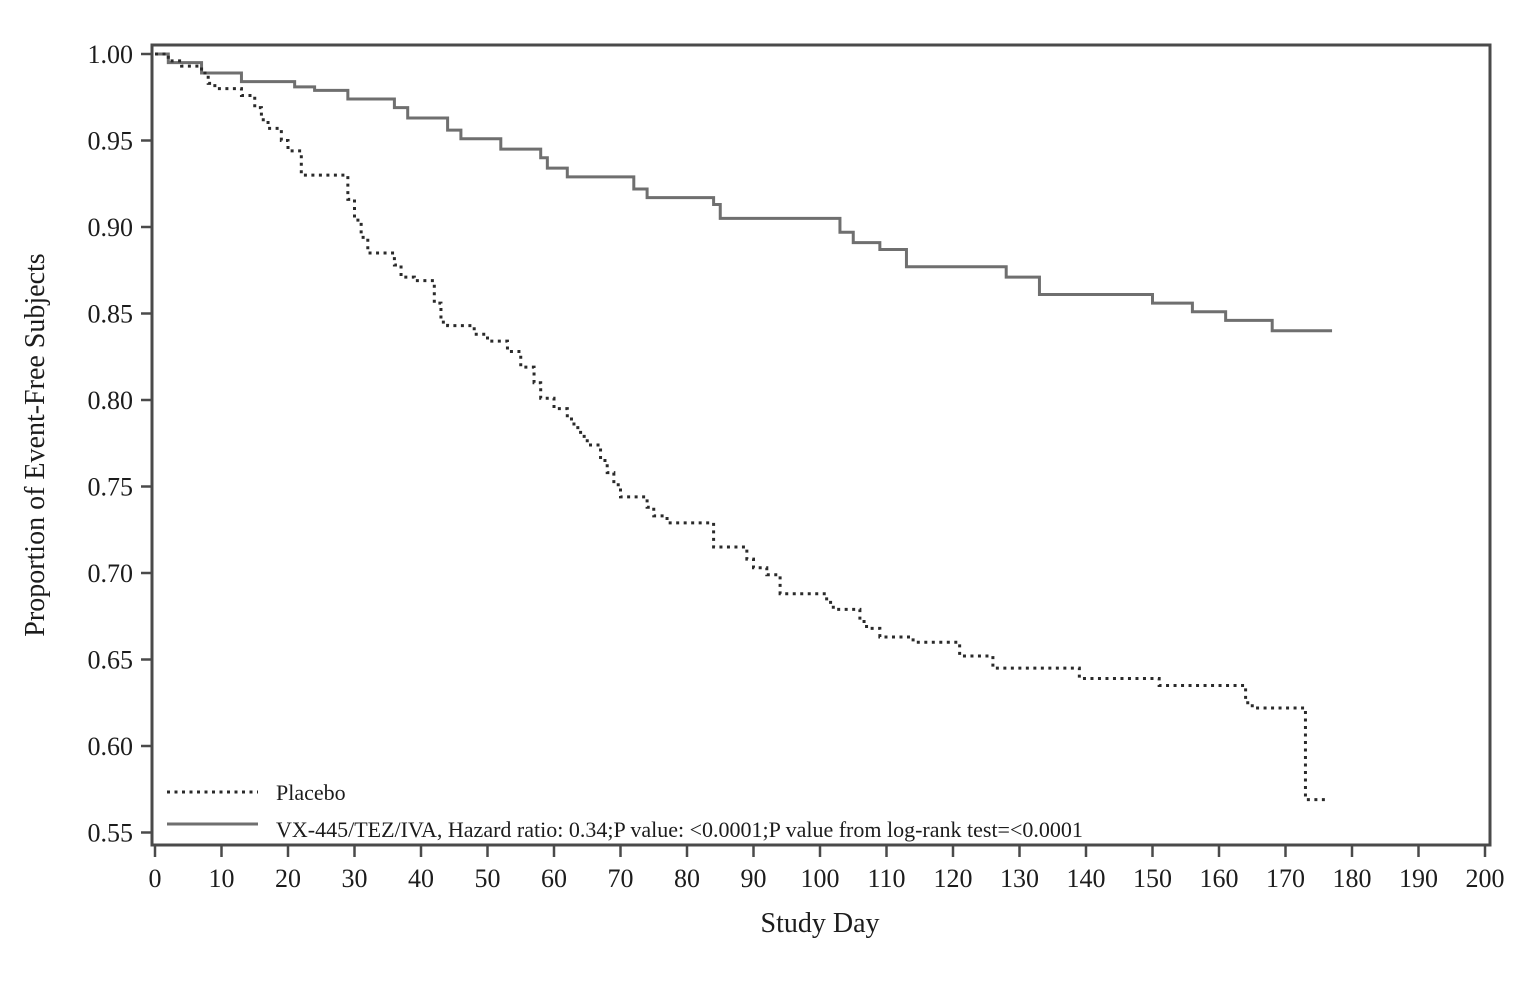 The height and width of the screenshot is (986, 1530). Describe the element at coordinates (820, 923) in the screenshot. I see `x-axis-title: Study Day` at that location.